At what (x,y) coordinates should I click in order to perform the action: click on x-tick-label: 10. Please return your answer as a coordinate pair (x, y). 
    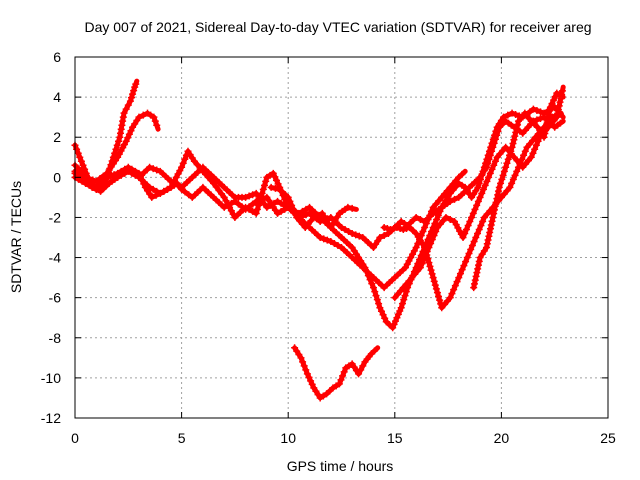
    Looking at the image, I should click on (288, 438).